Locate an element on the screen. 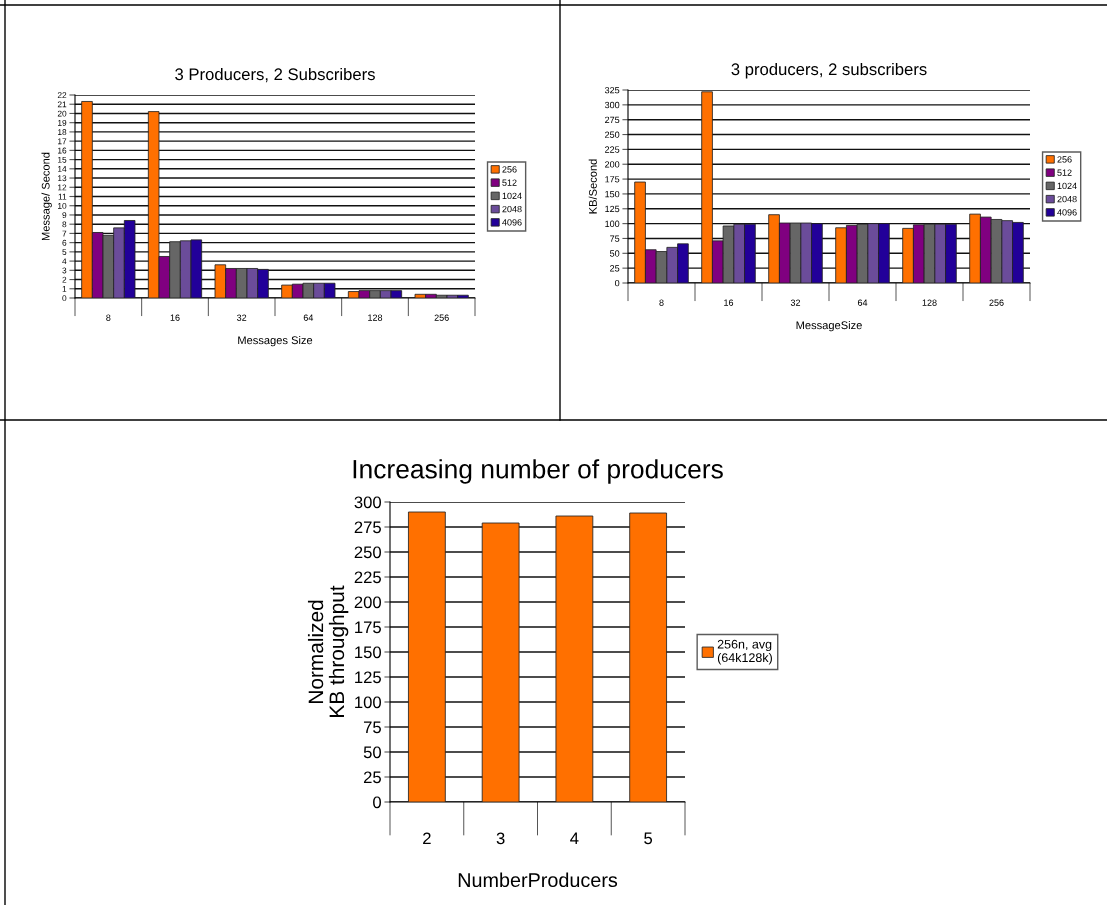 This screenshot has width=1107, height=905. y-tick-label: 18 is located at coordinates (62, 132).